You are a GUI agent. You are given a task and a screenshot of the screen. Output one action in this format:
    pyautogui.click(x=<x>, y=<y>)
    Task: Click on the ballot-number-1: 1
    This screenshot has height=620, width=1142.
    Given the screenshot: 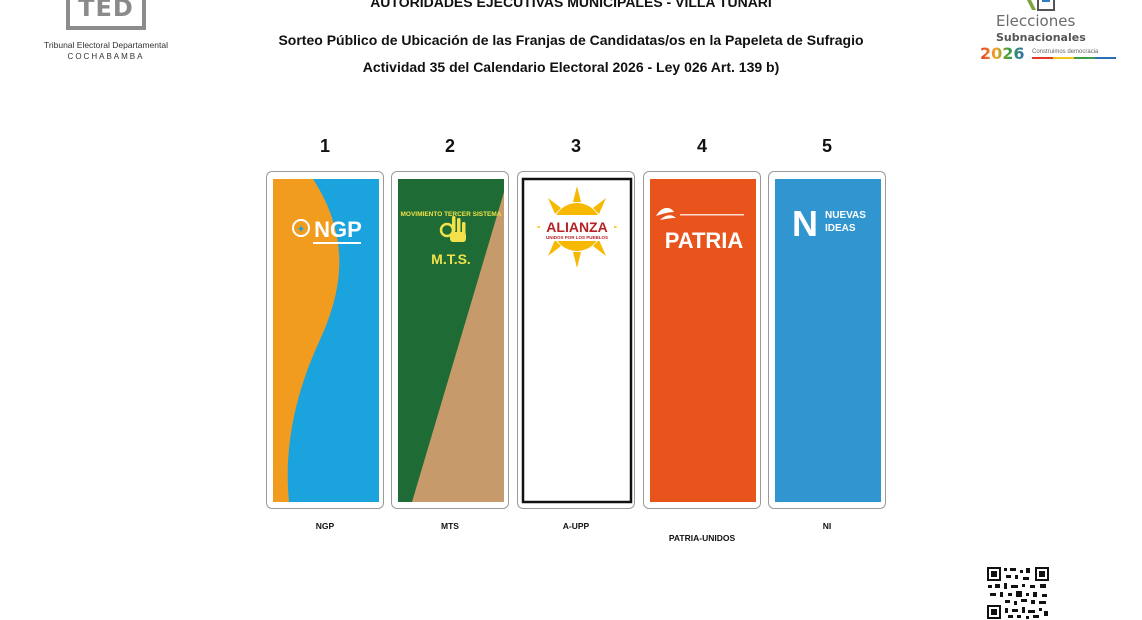 What is the action you would take?
    pyautogui.click(x=324, y=146)
    